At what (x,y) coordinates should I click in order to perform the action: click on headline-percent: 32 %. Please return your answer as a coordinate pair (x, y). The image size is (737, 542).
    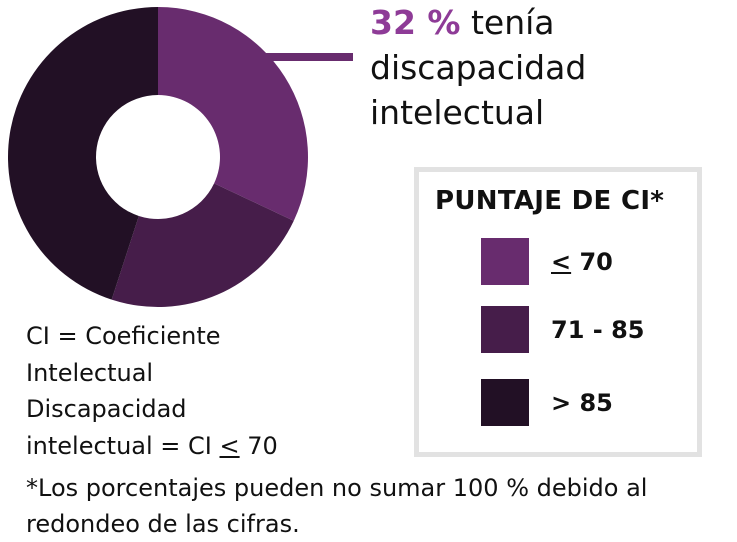
    Looking at the image, I should click on (415, 22).